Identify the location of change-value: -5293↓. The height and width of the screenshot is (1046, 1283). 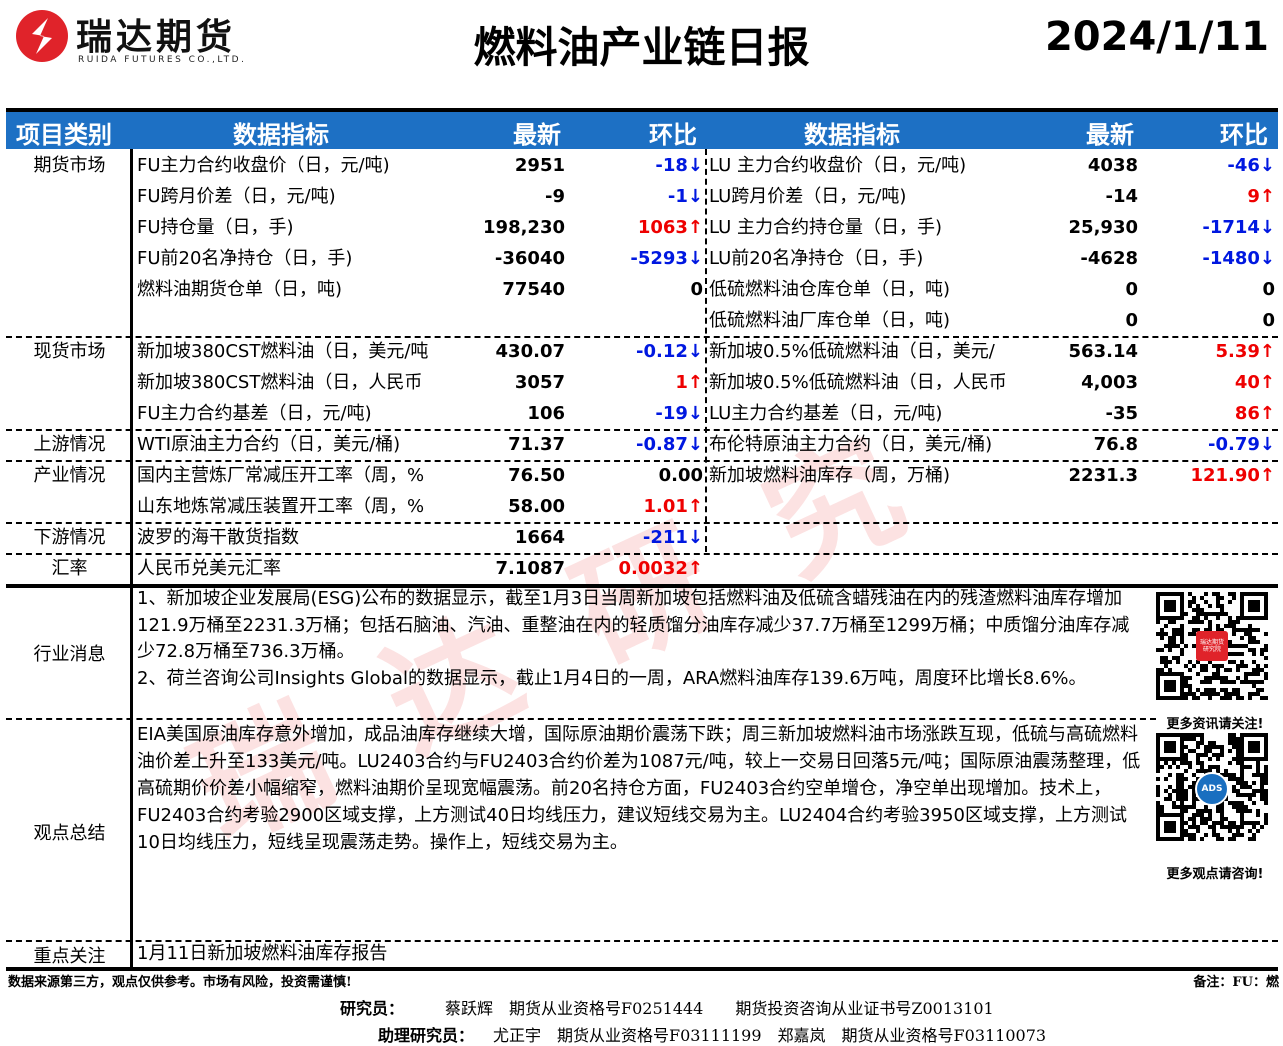
(666, 258).